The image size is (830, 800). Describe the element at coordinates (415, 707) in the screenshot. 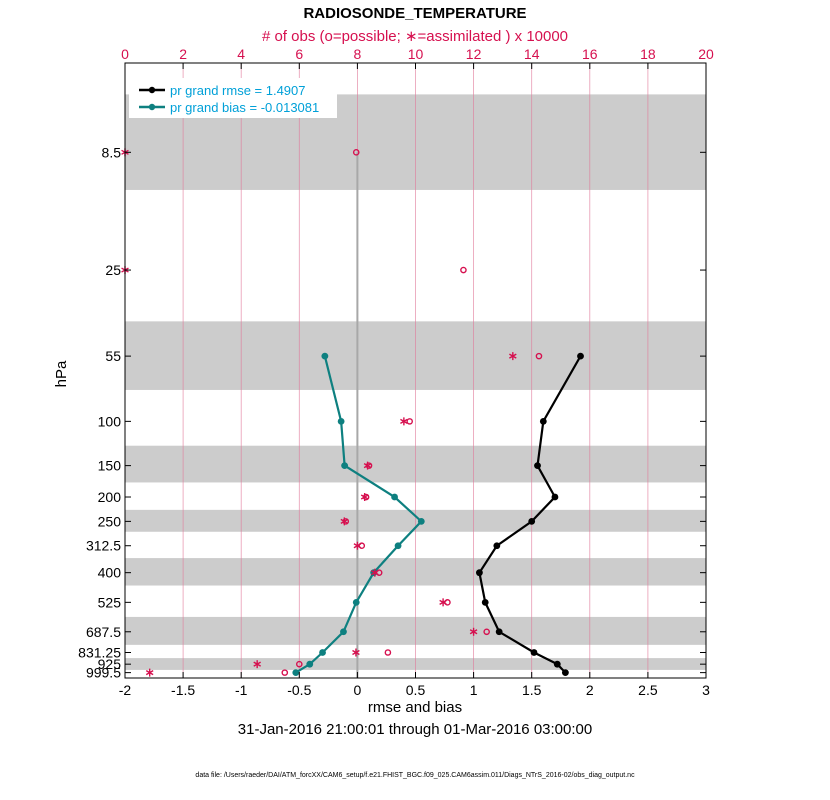

I see `x-axis-label: rmse and bias` at that location.